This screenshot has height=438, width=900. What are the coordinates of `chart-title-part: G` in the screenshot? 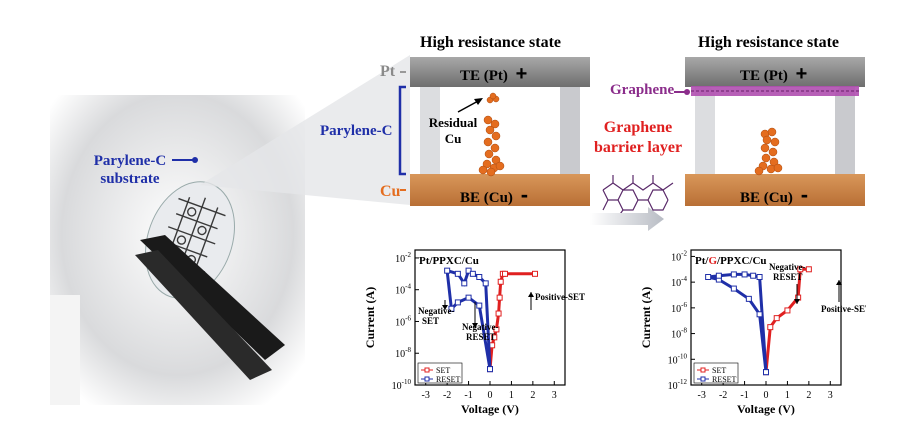 It's located at (712, 261).